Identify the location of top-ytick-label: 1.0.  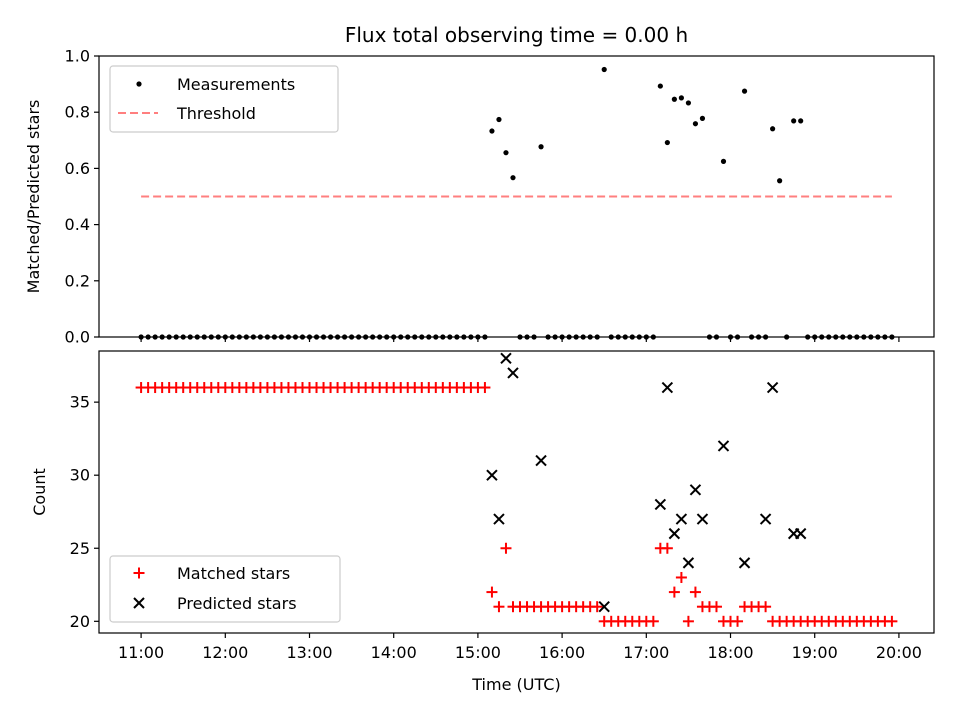
(77, 56).